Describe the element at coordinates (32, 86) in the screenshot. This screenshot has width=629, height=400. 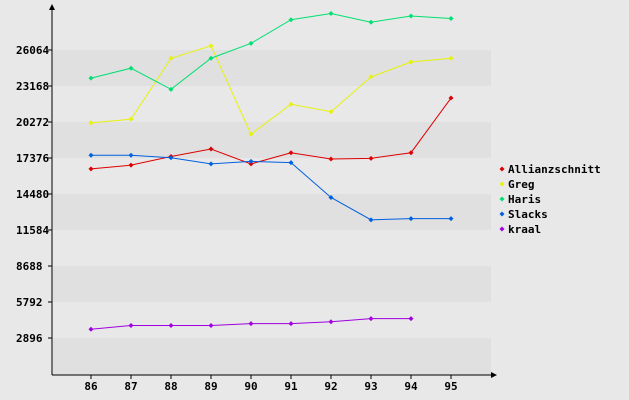
I see `y-tick-label: 23168` at that location.